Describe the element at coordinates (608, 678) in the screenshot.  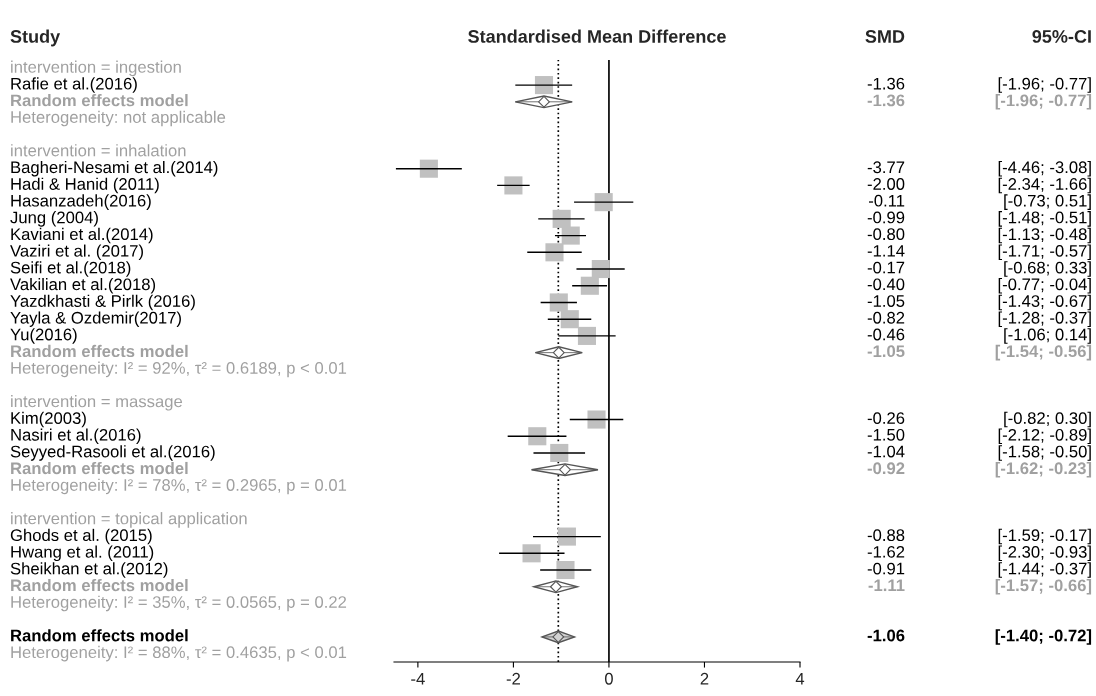
I see `x-tick-label: 0` at that location.